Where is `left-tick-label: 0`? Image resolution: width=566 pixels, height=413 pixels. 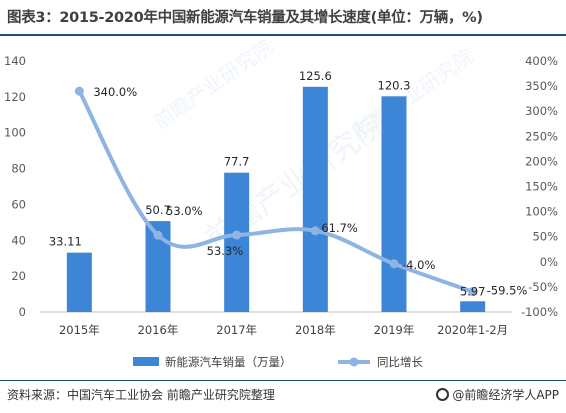 left-tick-label: 0 is located at coordinates (22, 312).